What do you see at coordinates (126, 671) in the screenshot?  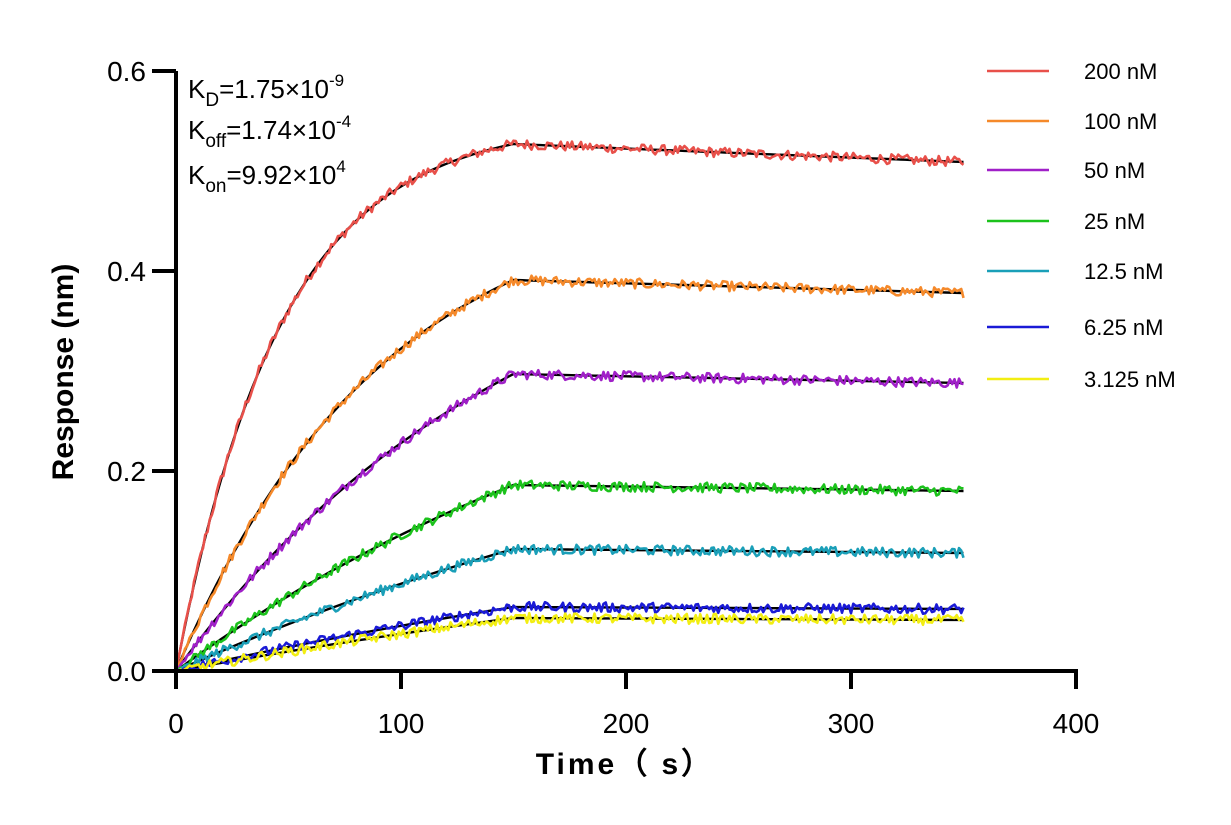 I see `y-tick-label: 0.0` at bounding box center [126, 671].